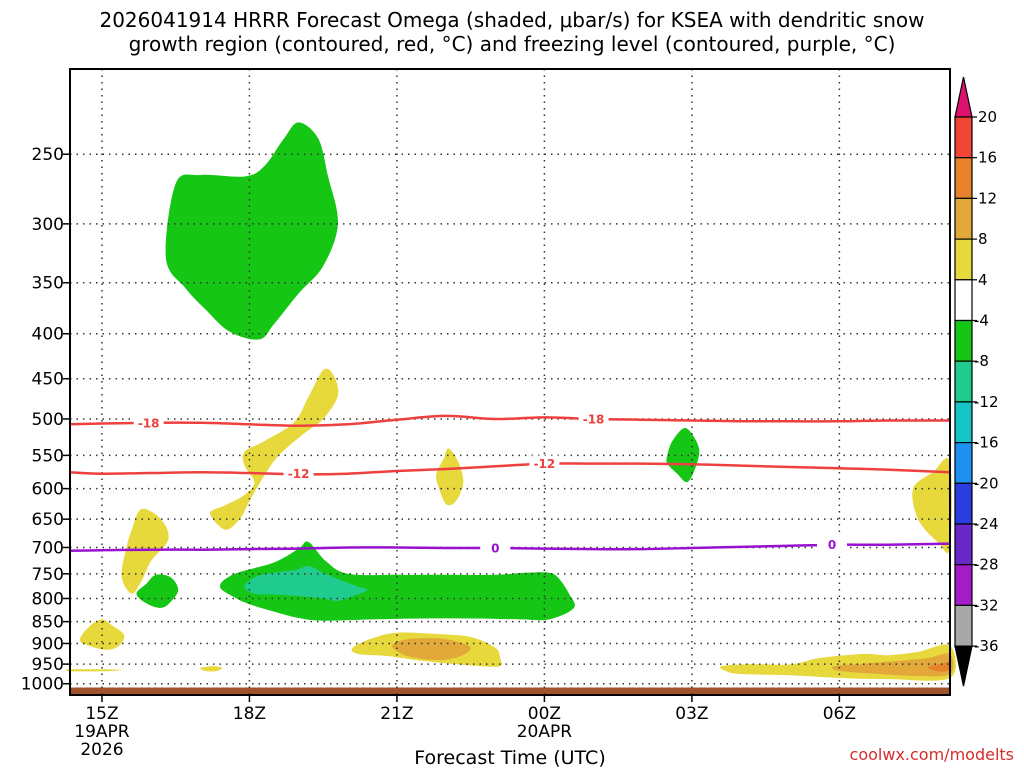 The image size is (1024, 768). I want to click on colorbar-label-6: -8, so click(981, 361).